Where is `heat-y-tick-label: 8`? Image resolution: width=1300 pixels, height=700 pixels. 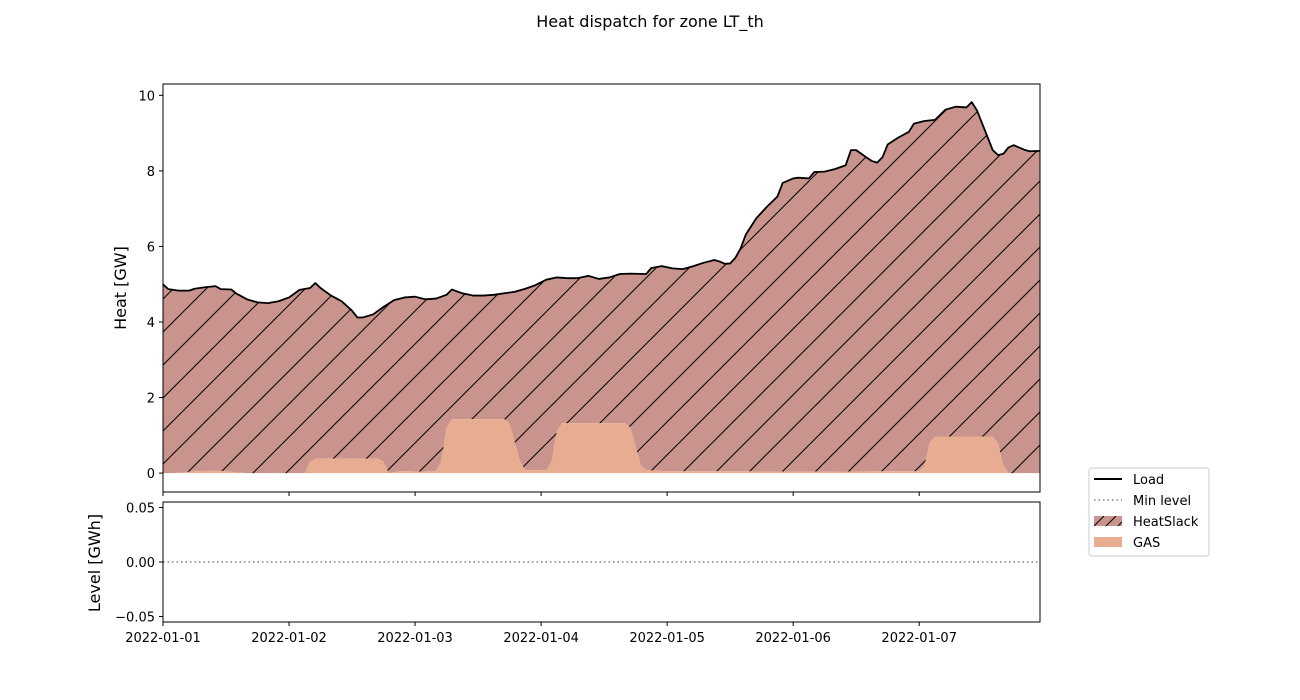 heat-y-tick-label: 8 is located at coordinates (151, 172).